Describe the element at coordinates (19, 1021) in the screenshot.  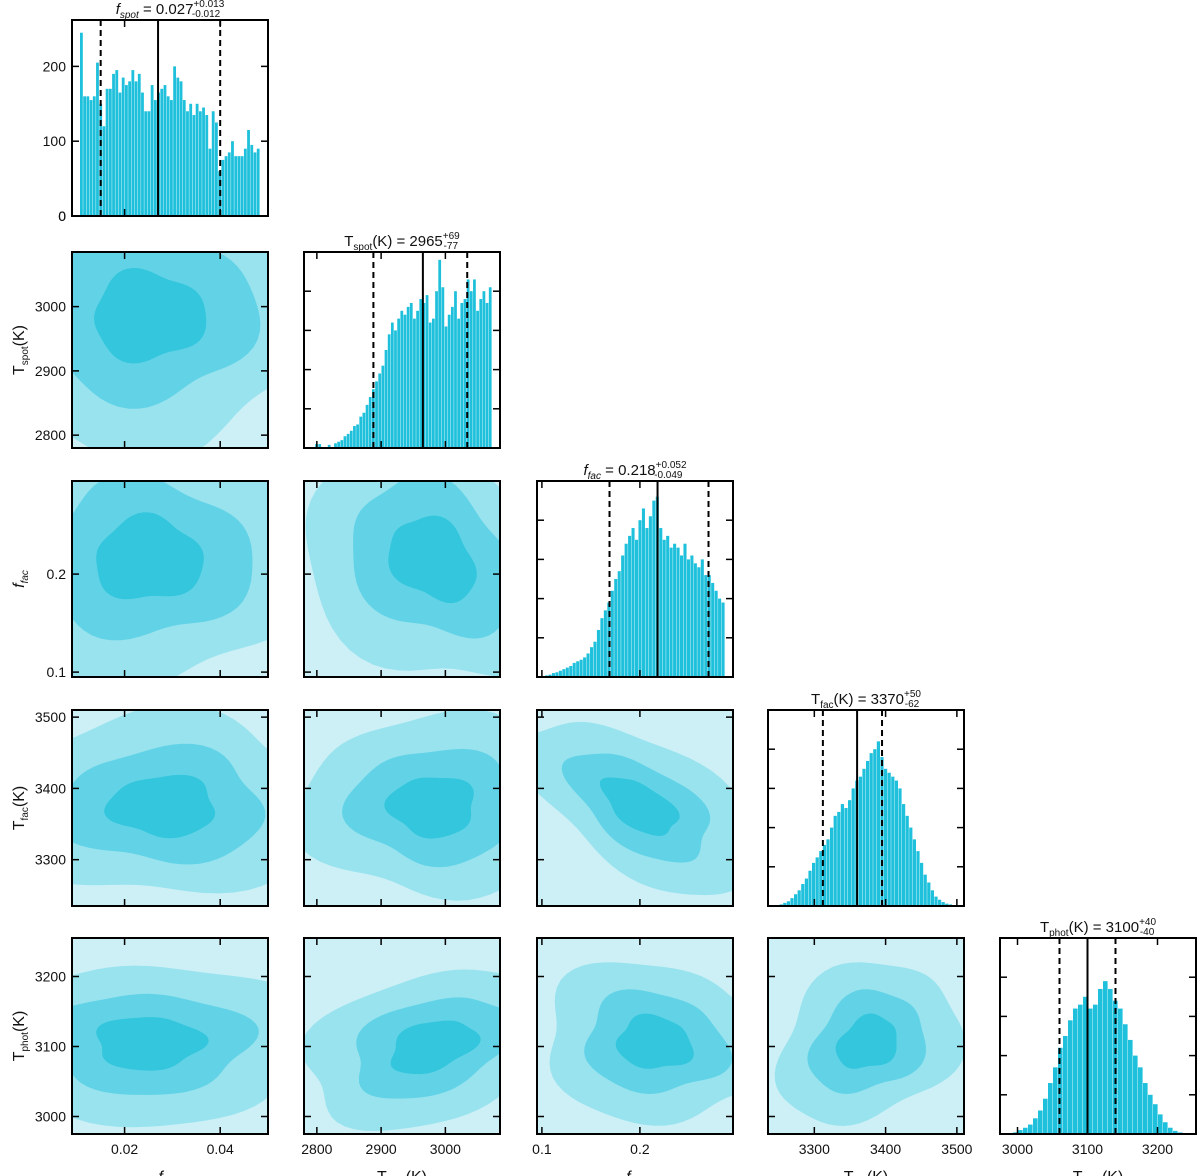
I see `y-axis-title-tphot-unit: (K)` at that location.